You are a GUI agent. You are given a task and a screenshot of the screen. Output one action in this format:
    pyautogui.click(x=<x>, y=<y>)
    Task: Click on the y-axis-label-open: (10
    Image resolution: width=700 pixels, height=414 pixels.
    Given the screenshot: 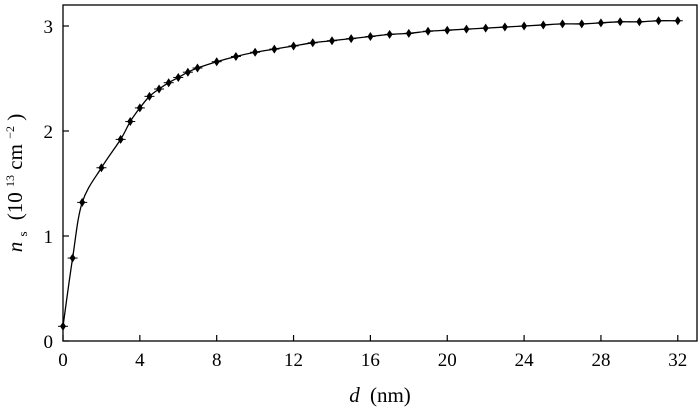 What is the action you would take?
    pyautogui.click(x=15, y=206)
    